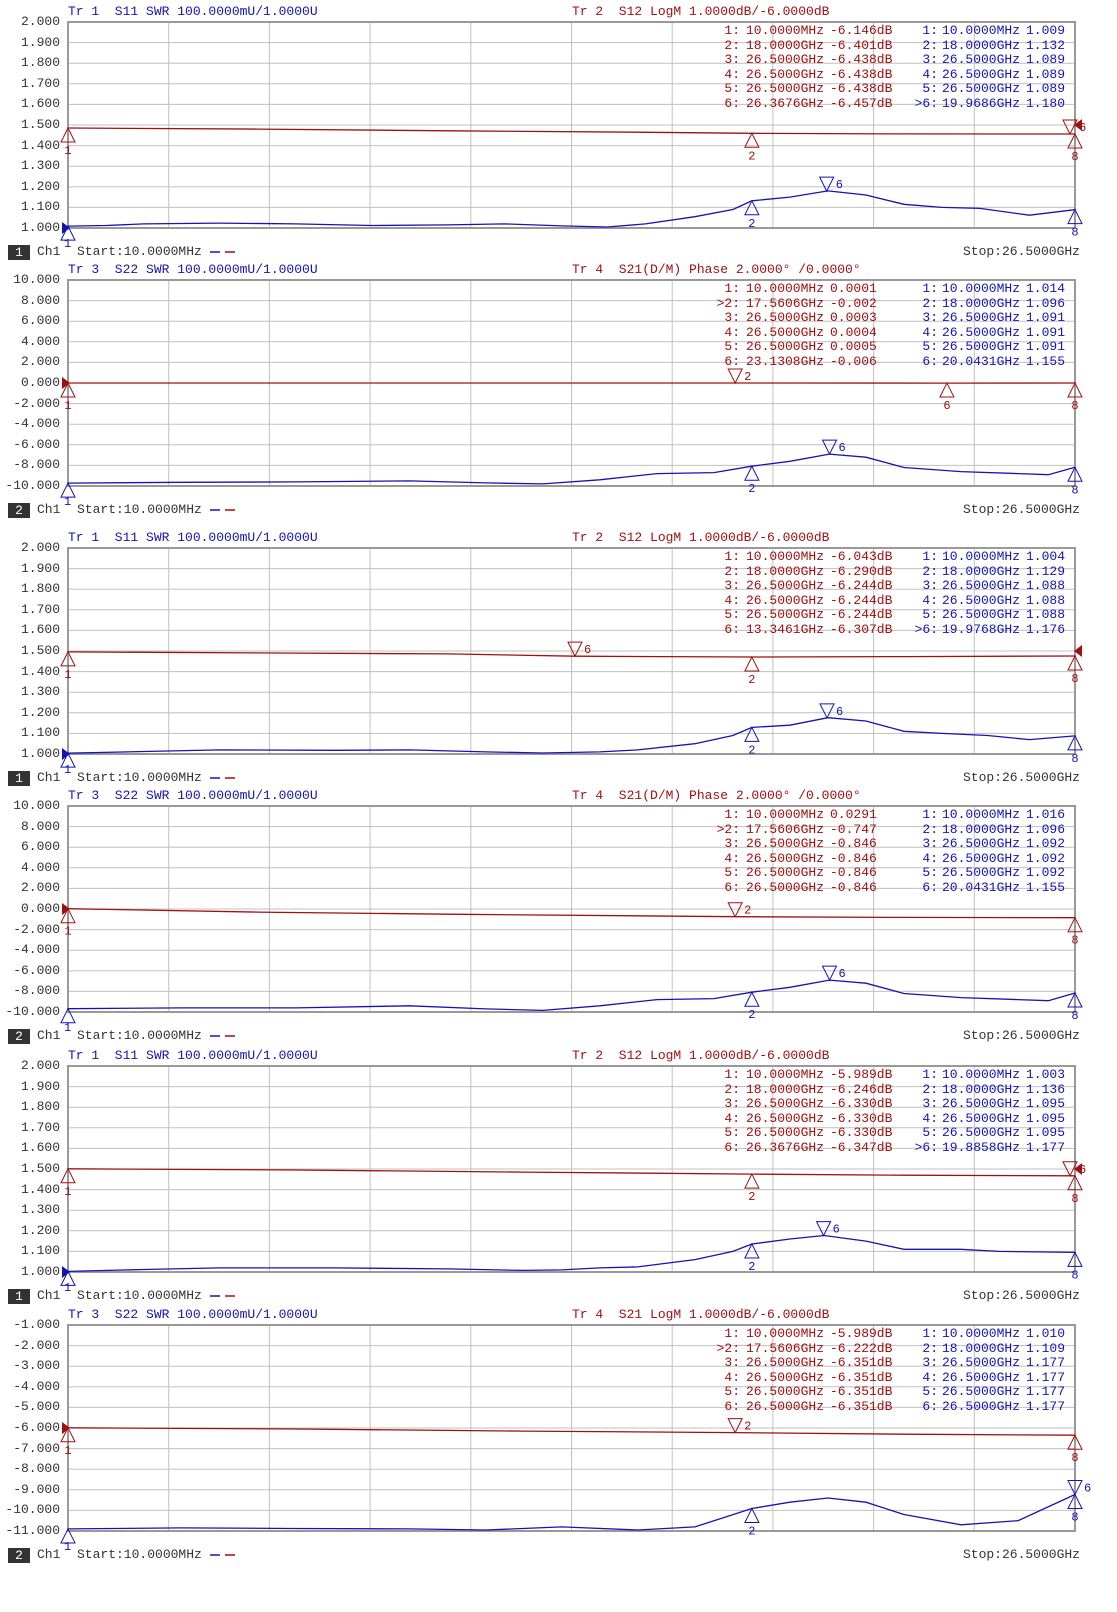  I want to click on blue-table-cell: 20.0431GHz, so click(981, 887).